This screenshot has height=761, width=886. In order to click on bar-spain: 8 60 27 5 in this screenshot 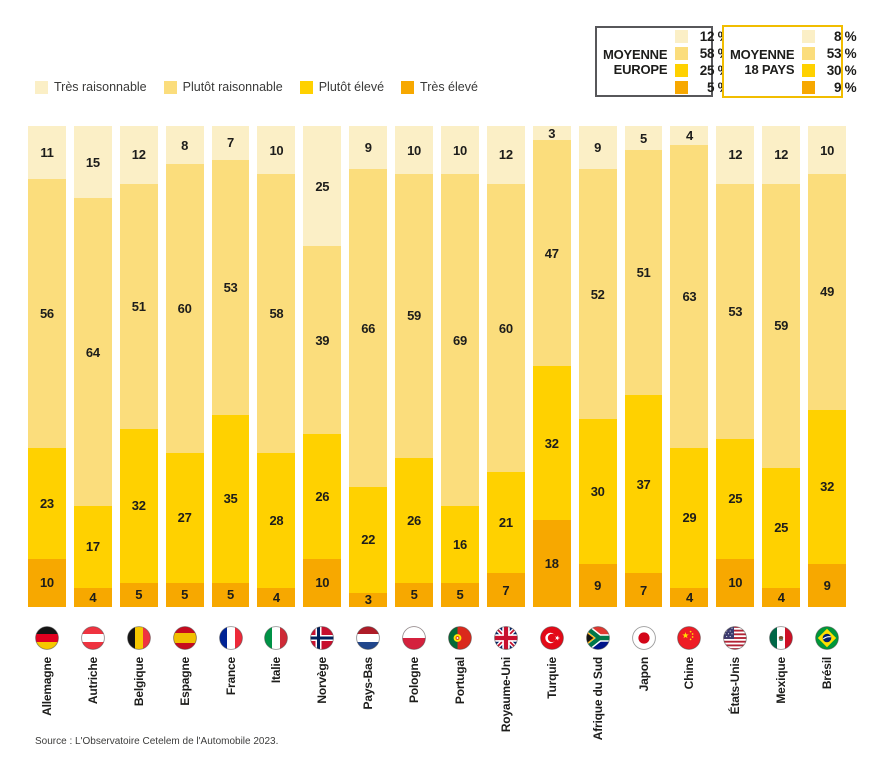, I will do `click(184, 366)`.